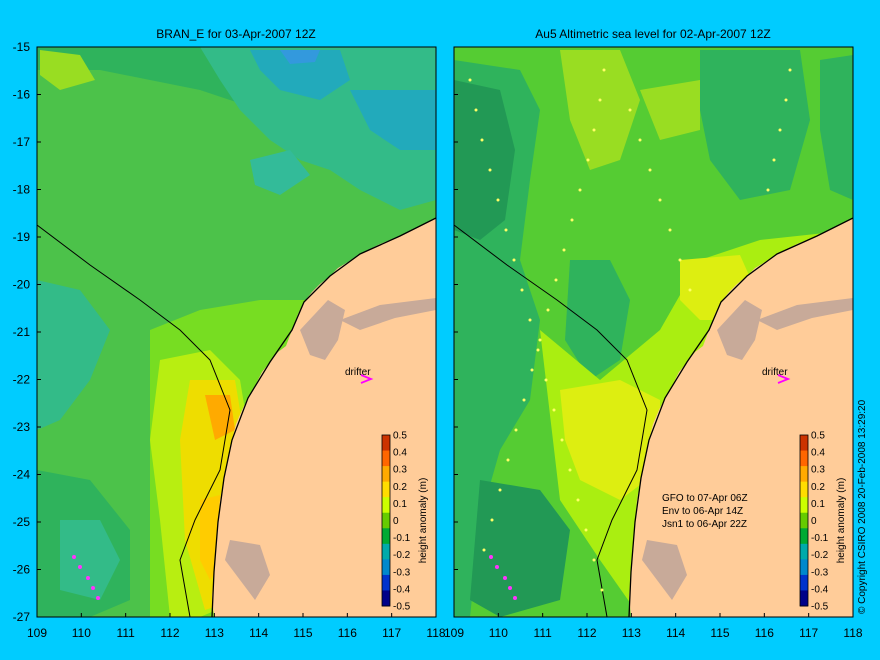  I want to click on x-tick-label: 109, so click(37, 633).